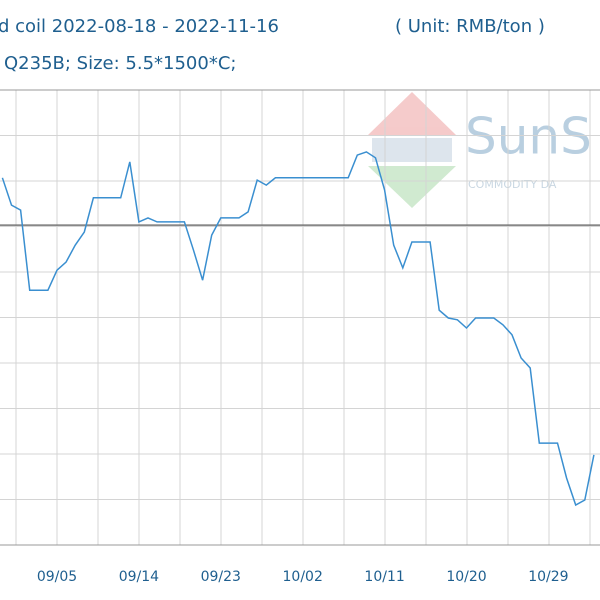  I want to click on x-tick-label: 09/14, so click(139, 577).